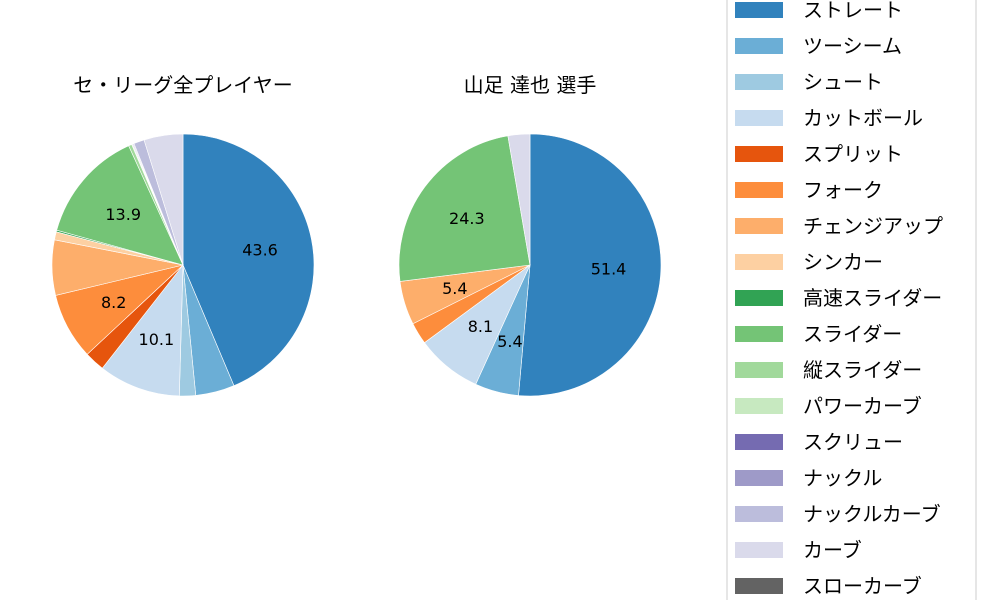 This screenshot has height=600, width=1000. What do you see at coordinates (872, 298) in the screenshot?
I see `legend-label: 高速スライダー` at bounding box center [872, 298].